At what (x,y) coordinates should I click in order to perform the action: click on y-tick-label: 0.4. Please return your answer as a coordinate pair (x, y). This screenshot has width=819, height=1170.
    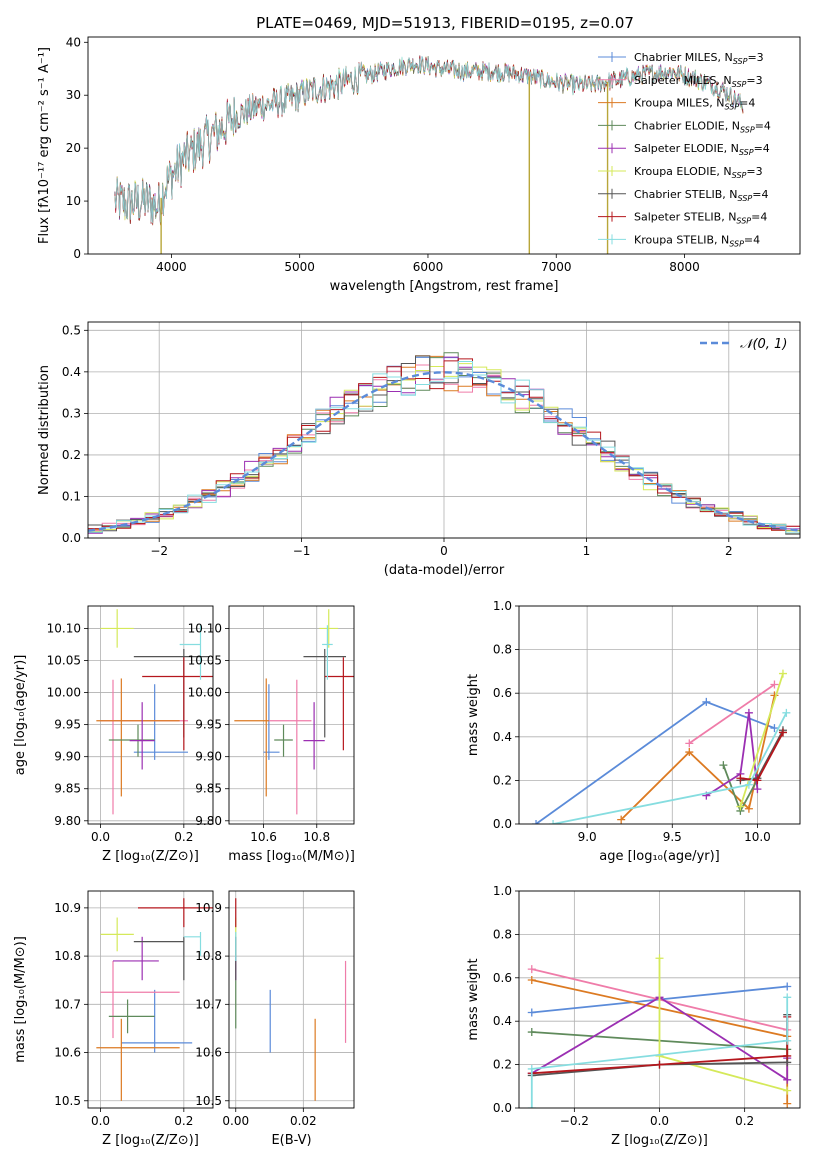
    Looking at the image, I should click on (502, 737).